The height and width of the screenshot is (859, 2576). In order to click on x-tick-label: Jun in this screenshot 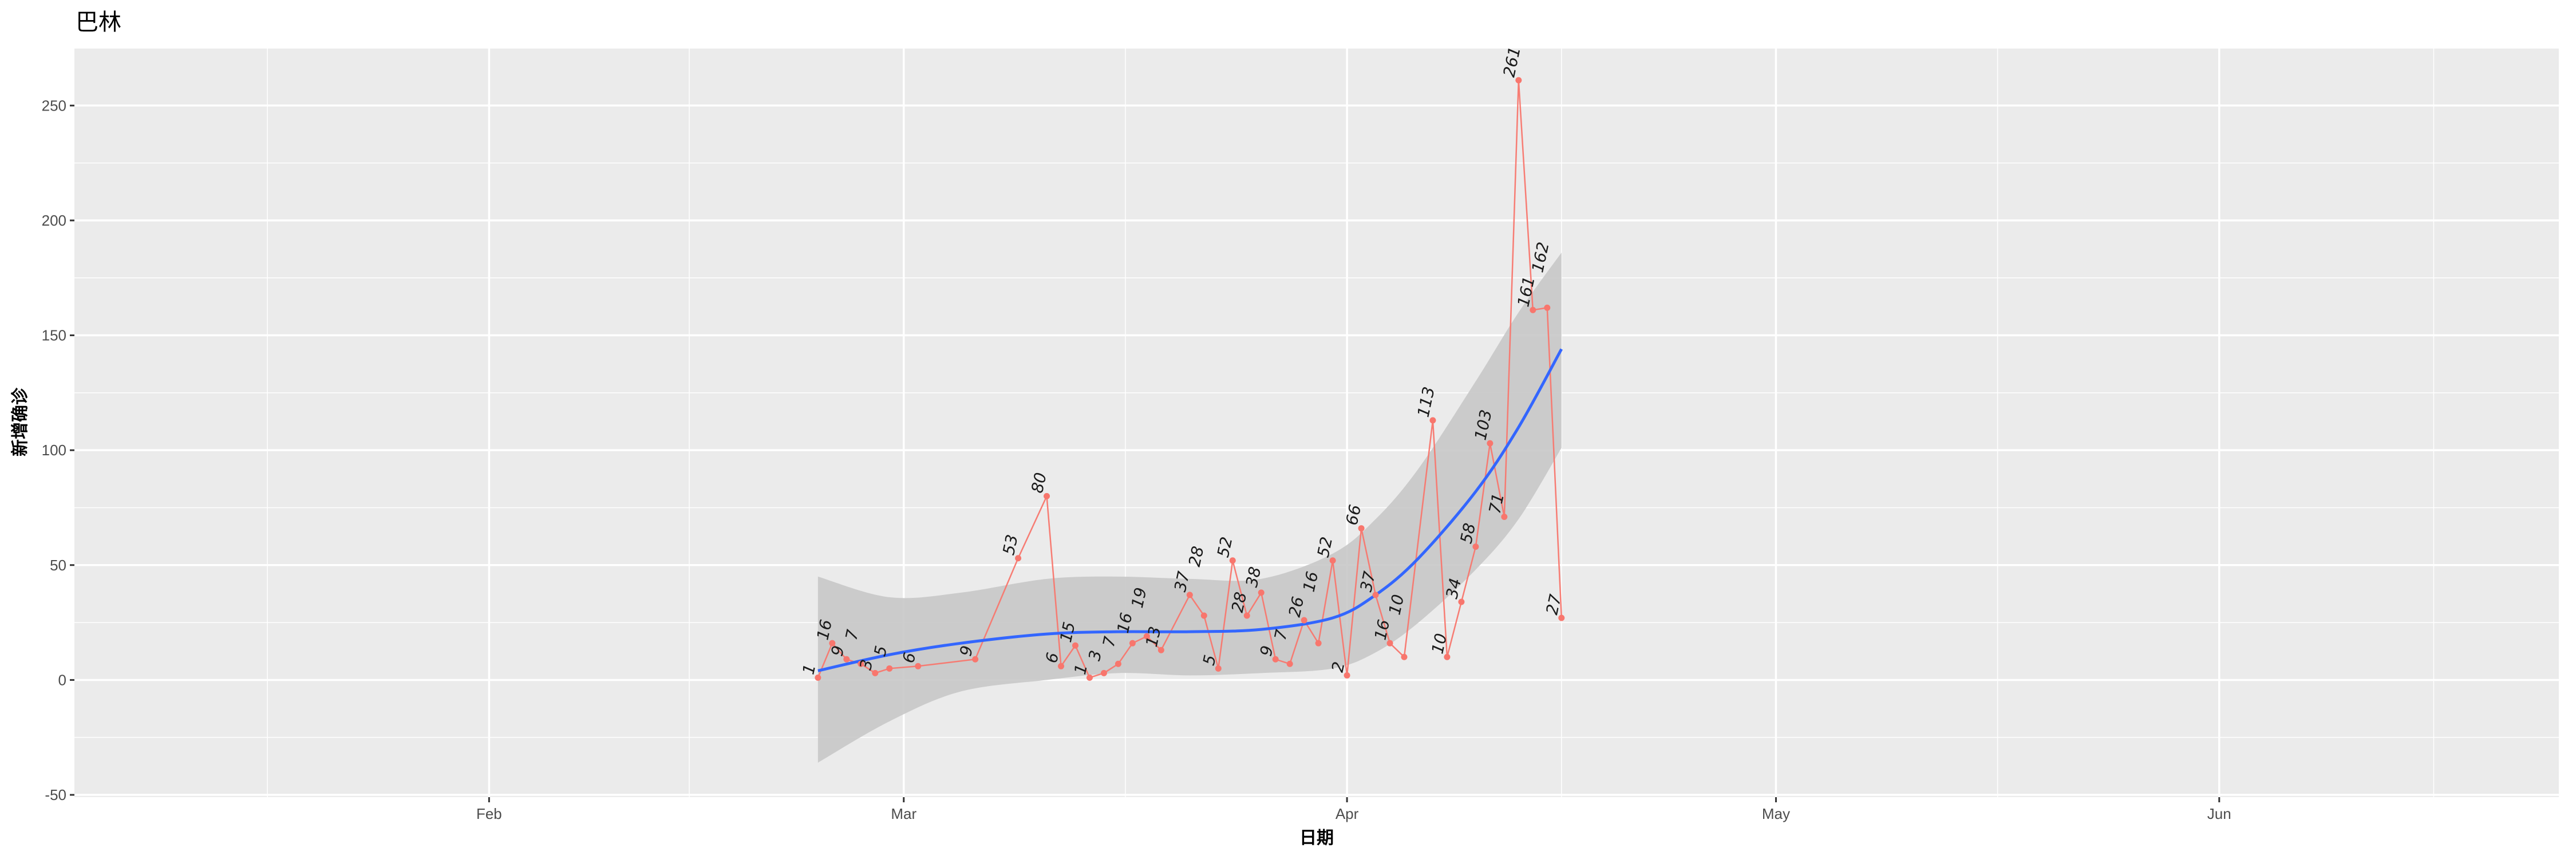, I will do `click(2219, 813)`.